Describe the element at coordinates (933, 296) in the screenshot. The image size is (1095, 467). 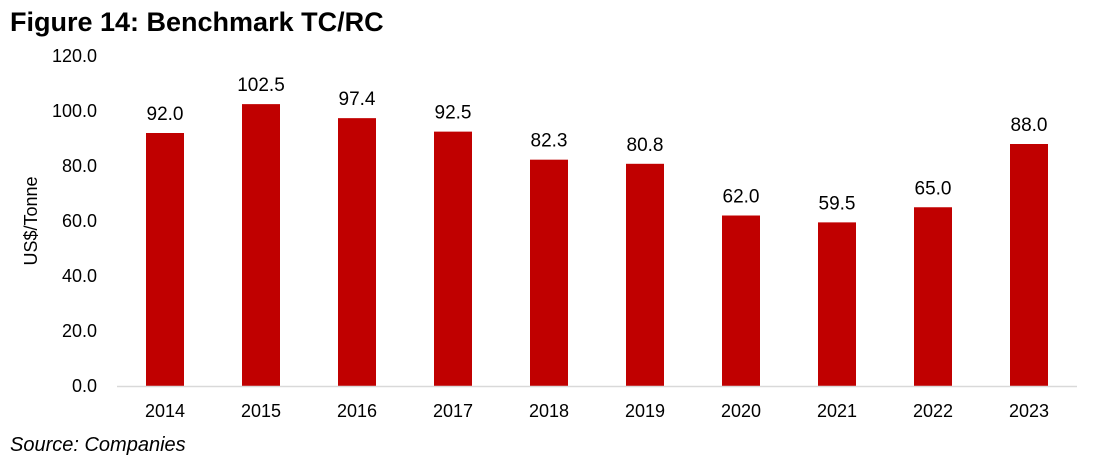
I see `bar-2022` at that location.